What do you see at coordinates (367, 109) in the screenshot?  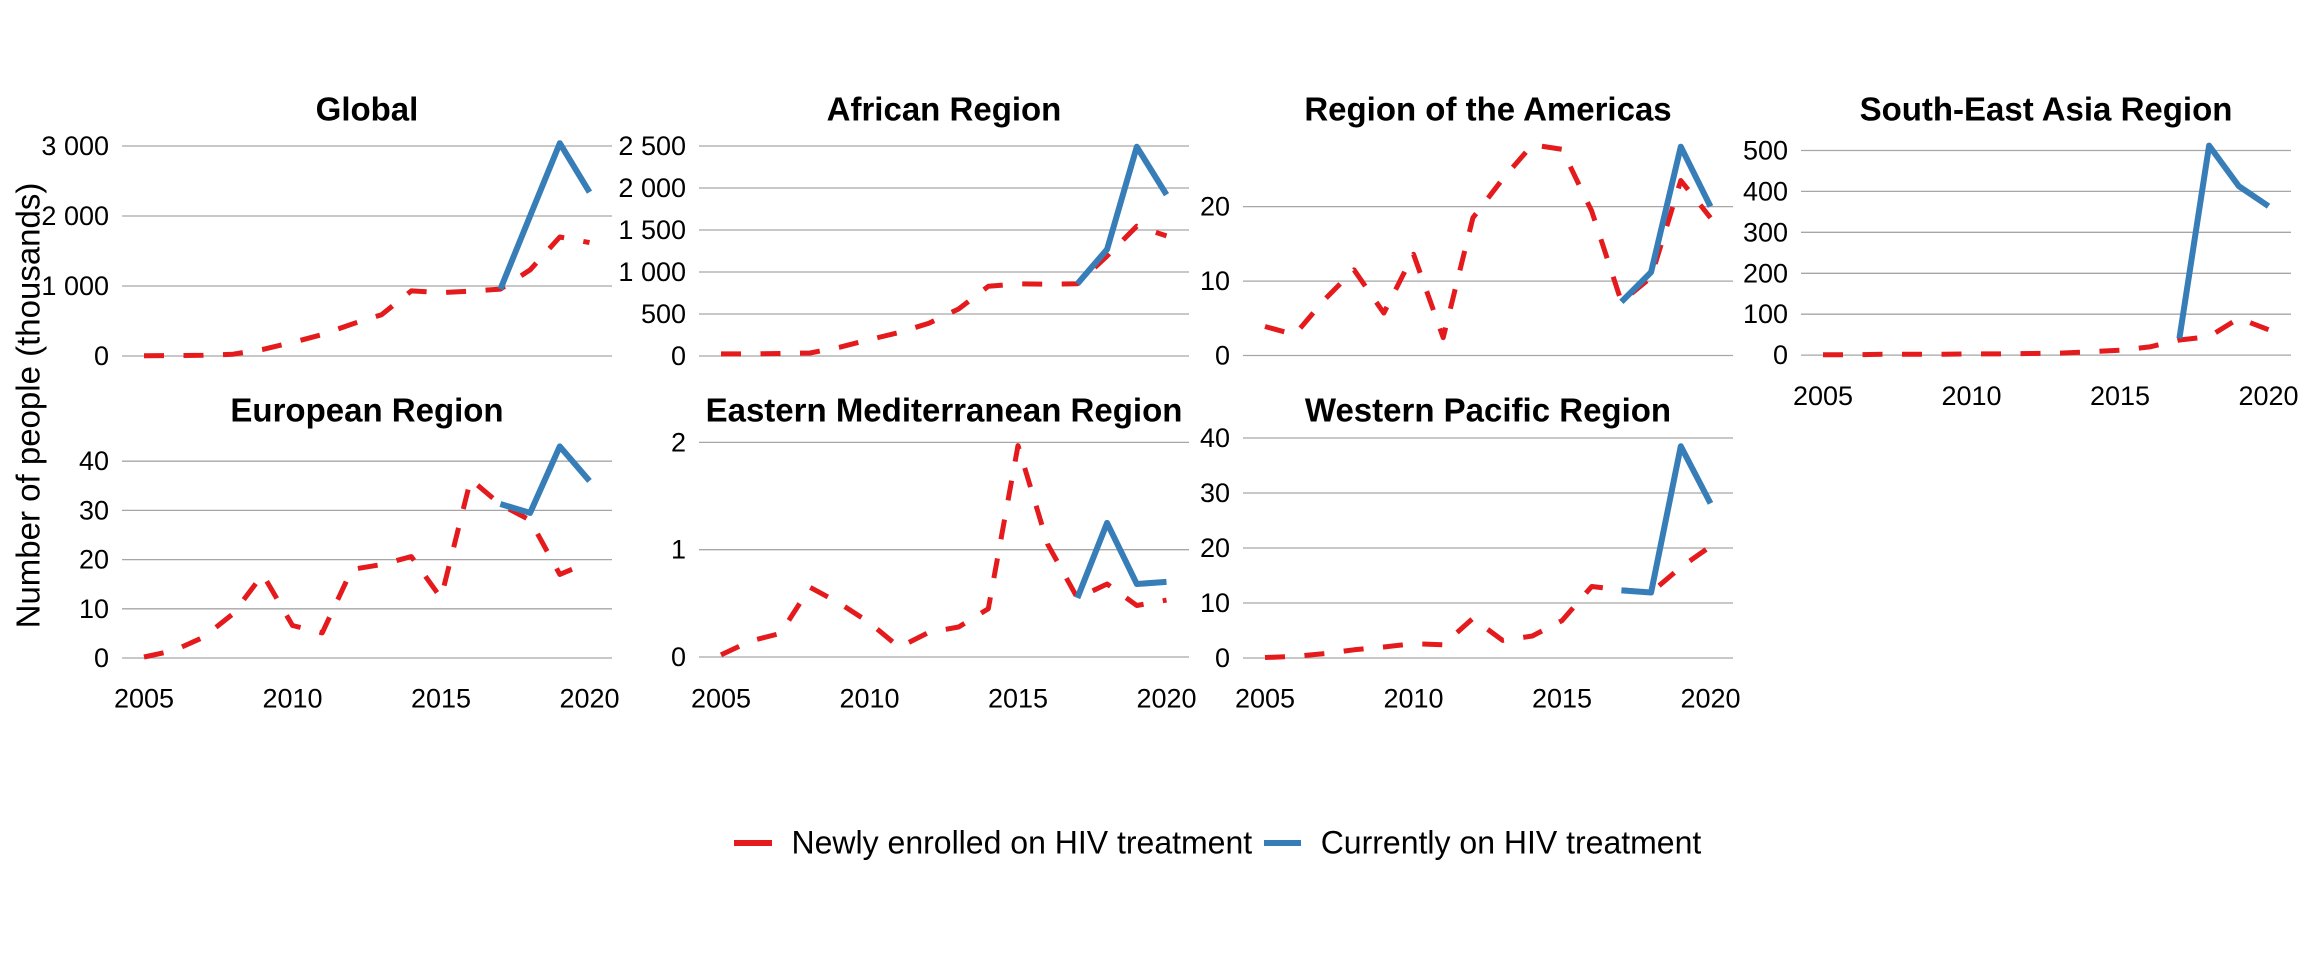 I see `svg-text: Global` at bounding box center [367, 109].